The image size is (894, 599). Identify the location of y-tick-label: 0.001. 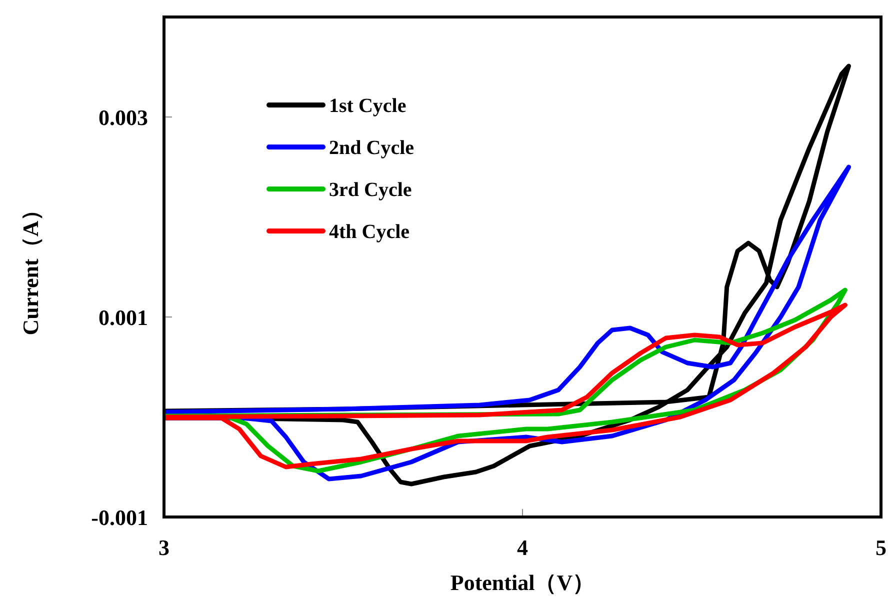
(123, 317).